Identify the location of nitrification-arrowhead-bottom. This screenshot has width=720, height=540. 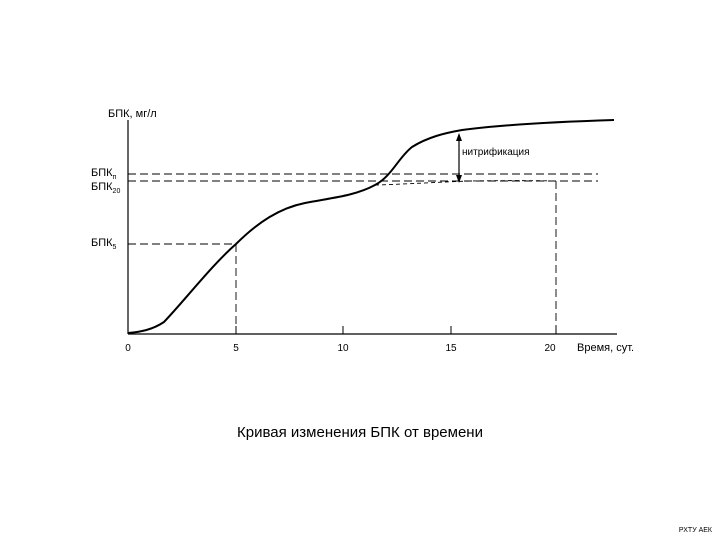
(459, 179).